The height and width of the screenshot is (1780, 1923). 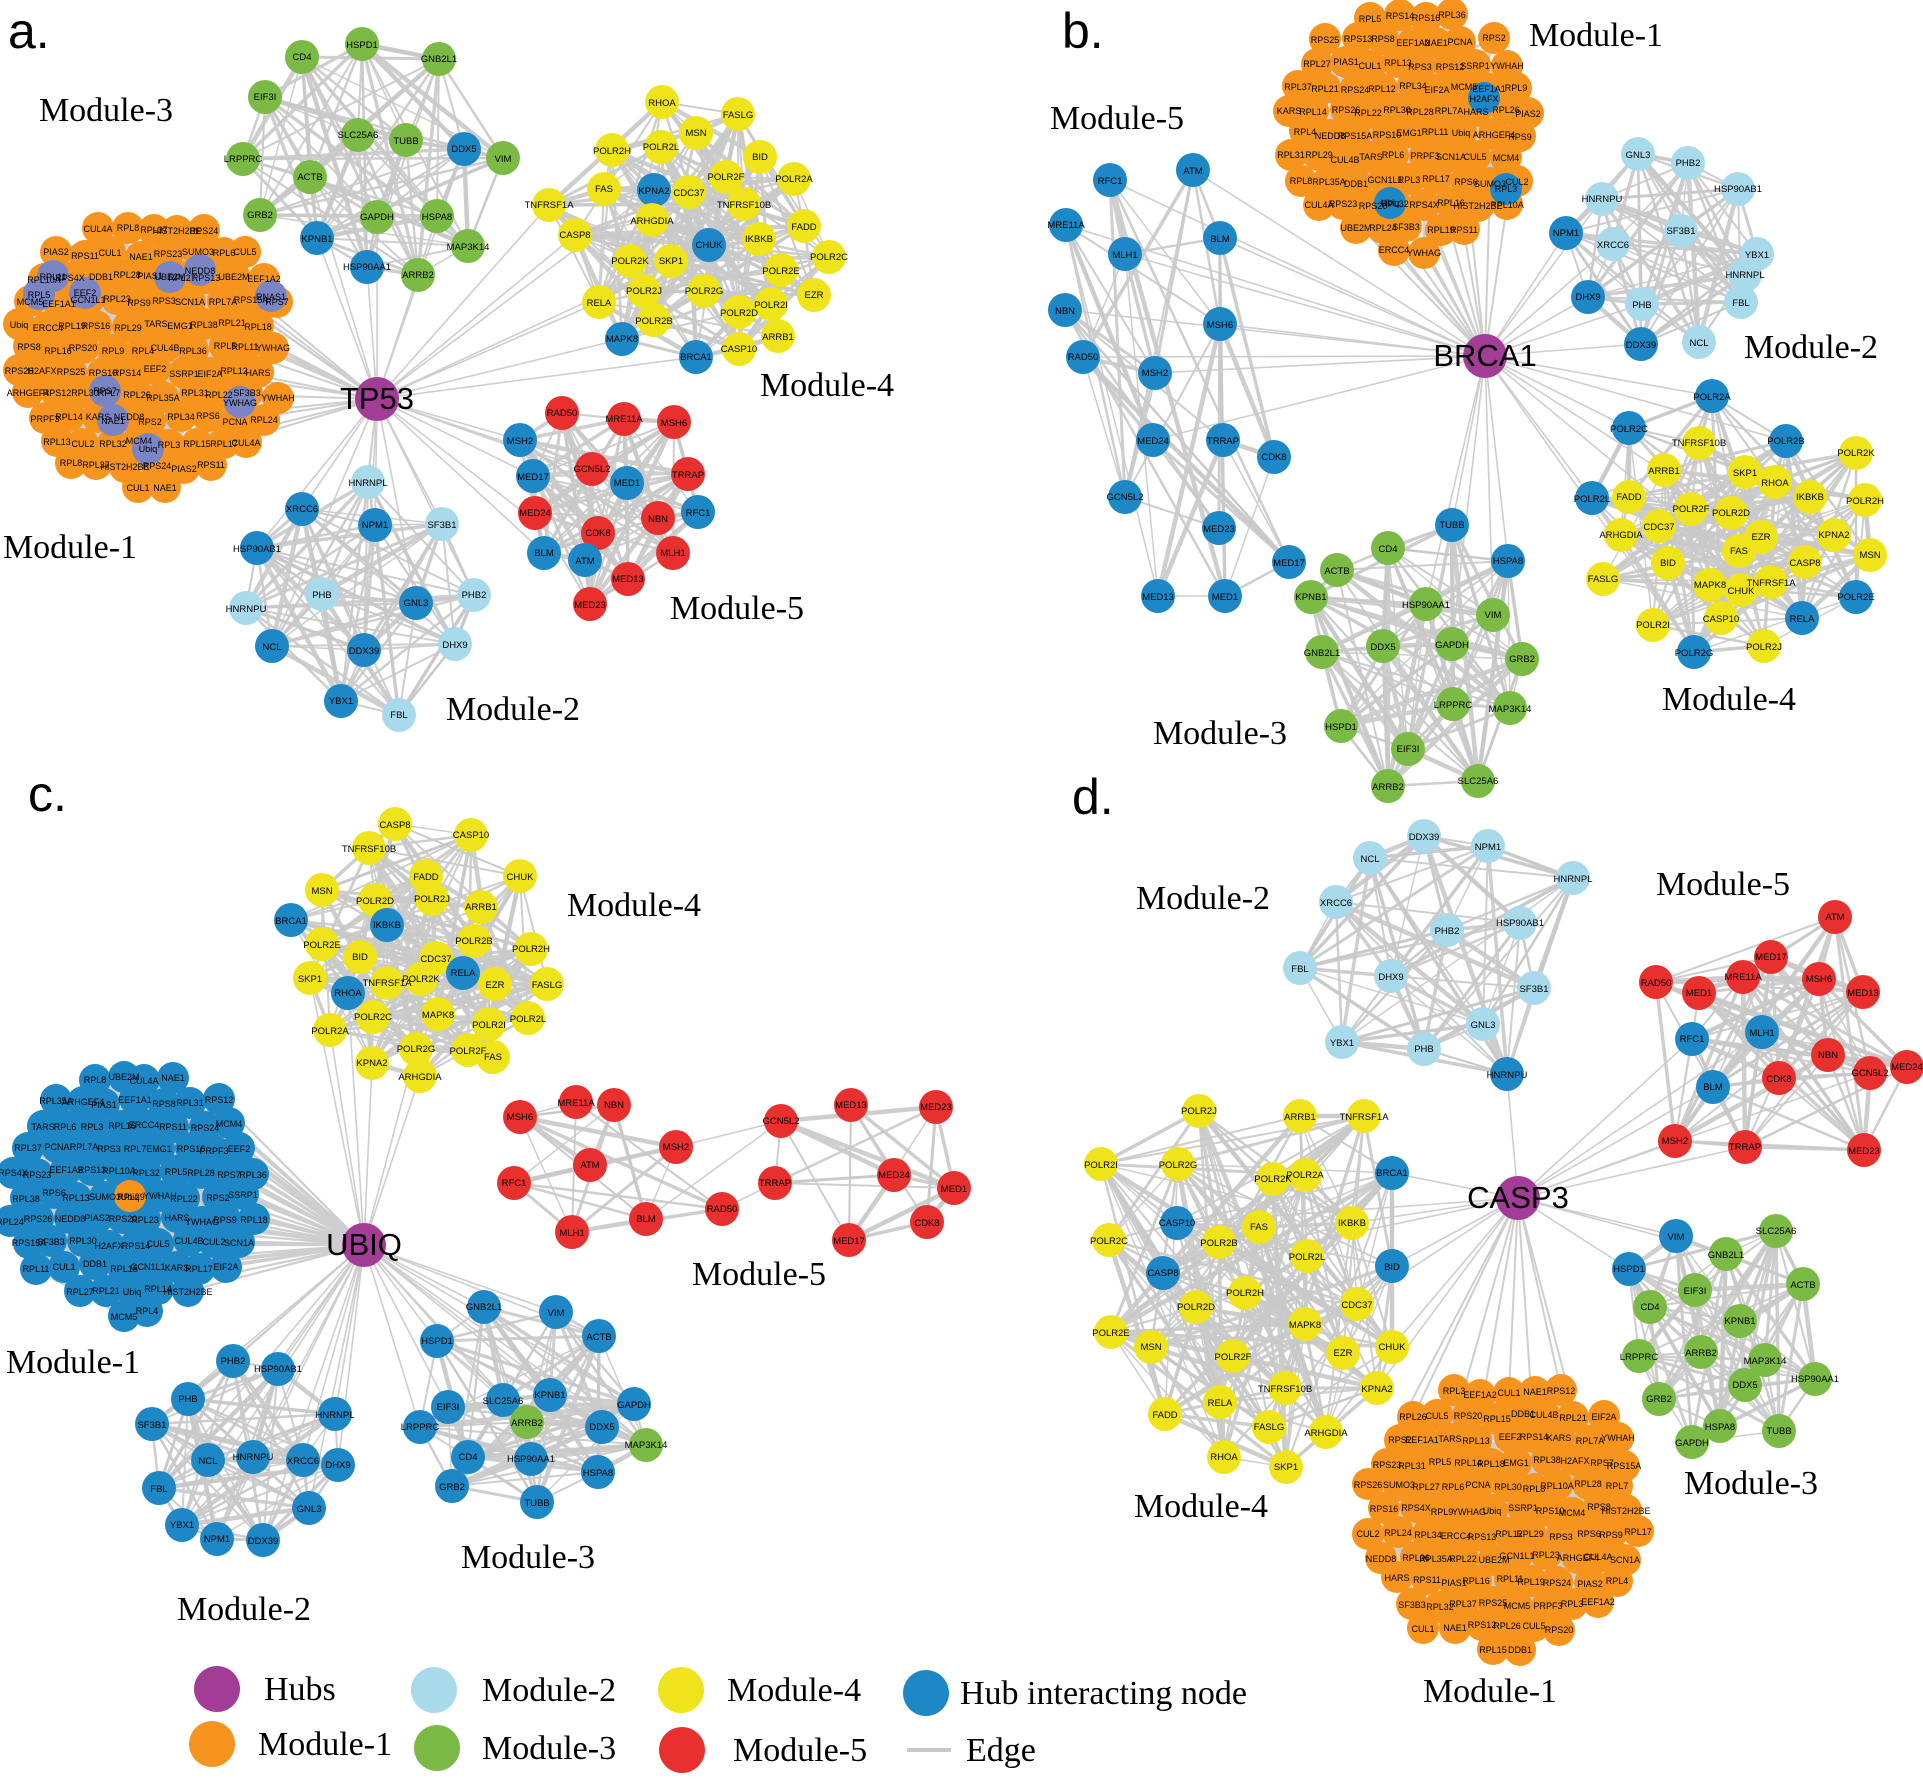 What do you see at coordinates (119, 1171) in the screenshot?
I see `svg-text: RPL10A` at bounding box center [119, 1171].